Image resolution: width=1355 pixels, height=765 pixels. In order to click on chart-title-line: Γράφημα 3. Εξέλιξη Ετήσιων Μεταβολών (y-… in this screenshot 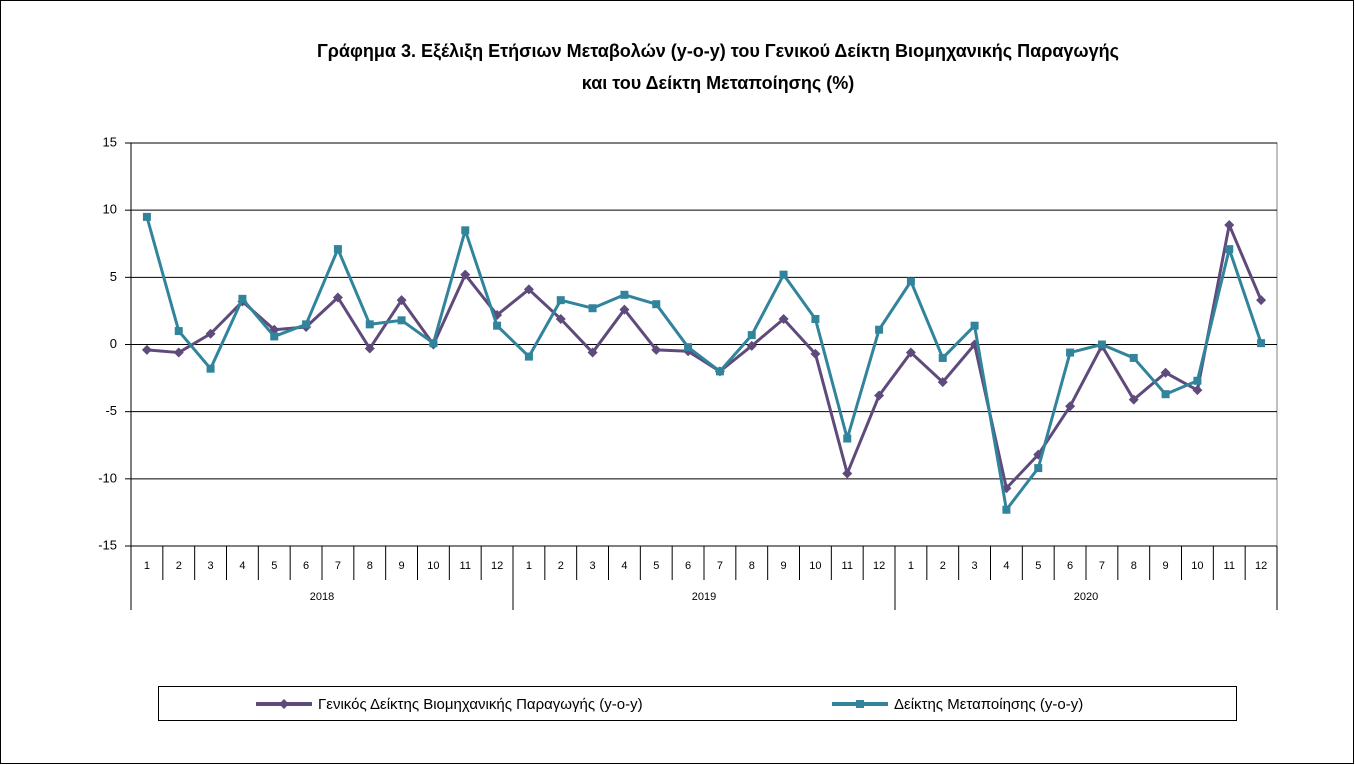, I will do `click(718, 51)`.